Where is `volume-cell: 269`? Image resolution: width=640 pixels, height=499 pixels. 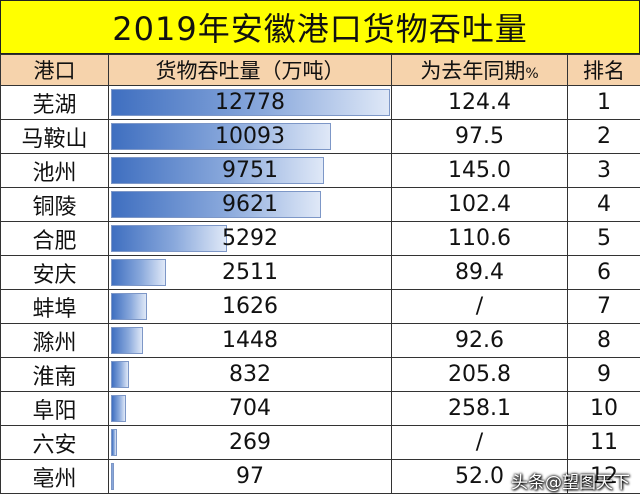
volume-cell: 269 is located at coordinates (250, 442).